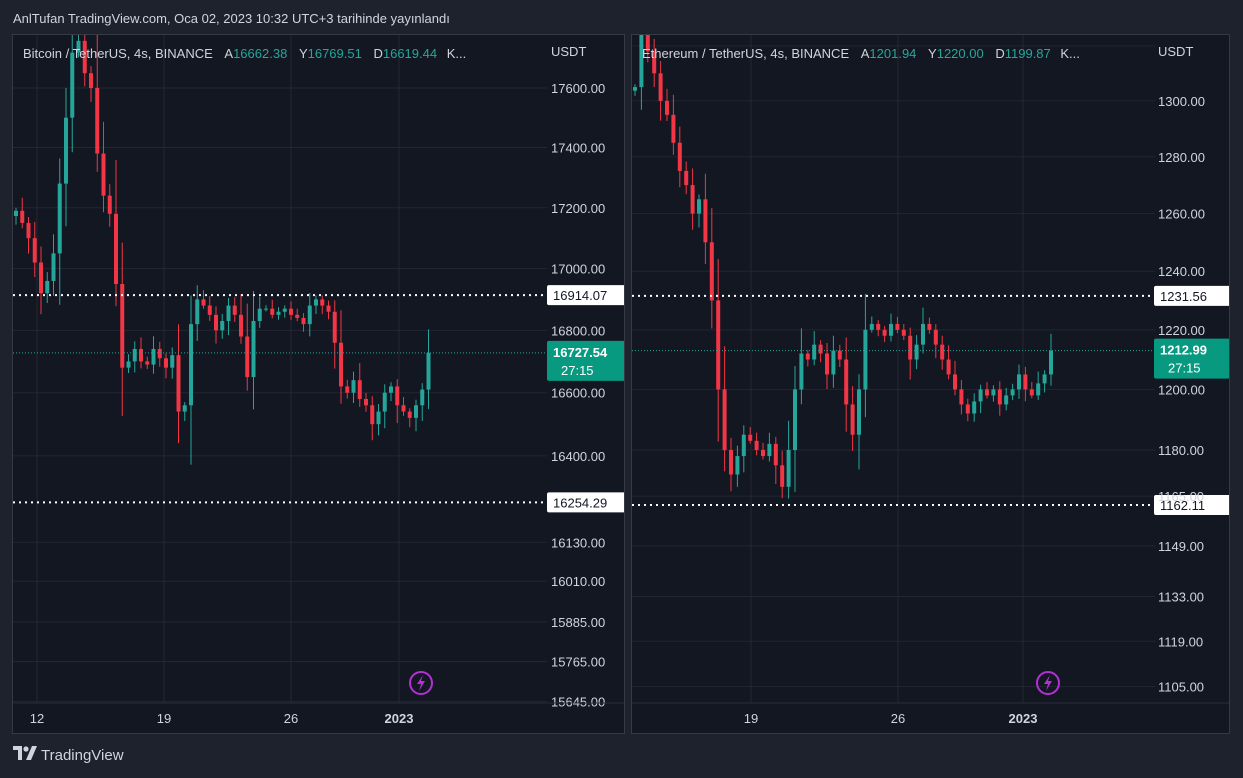  What do you see at coordinates (578, 88) in the screenshot?
I see `y-tick-label: 17600.00` at bounding box center [578, 88].